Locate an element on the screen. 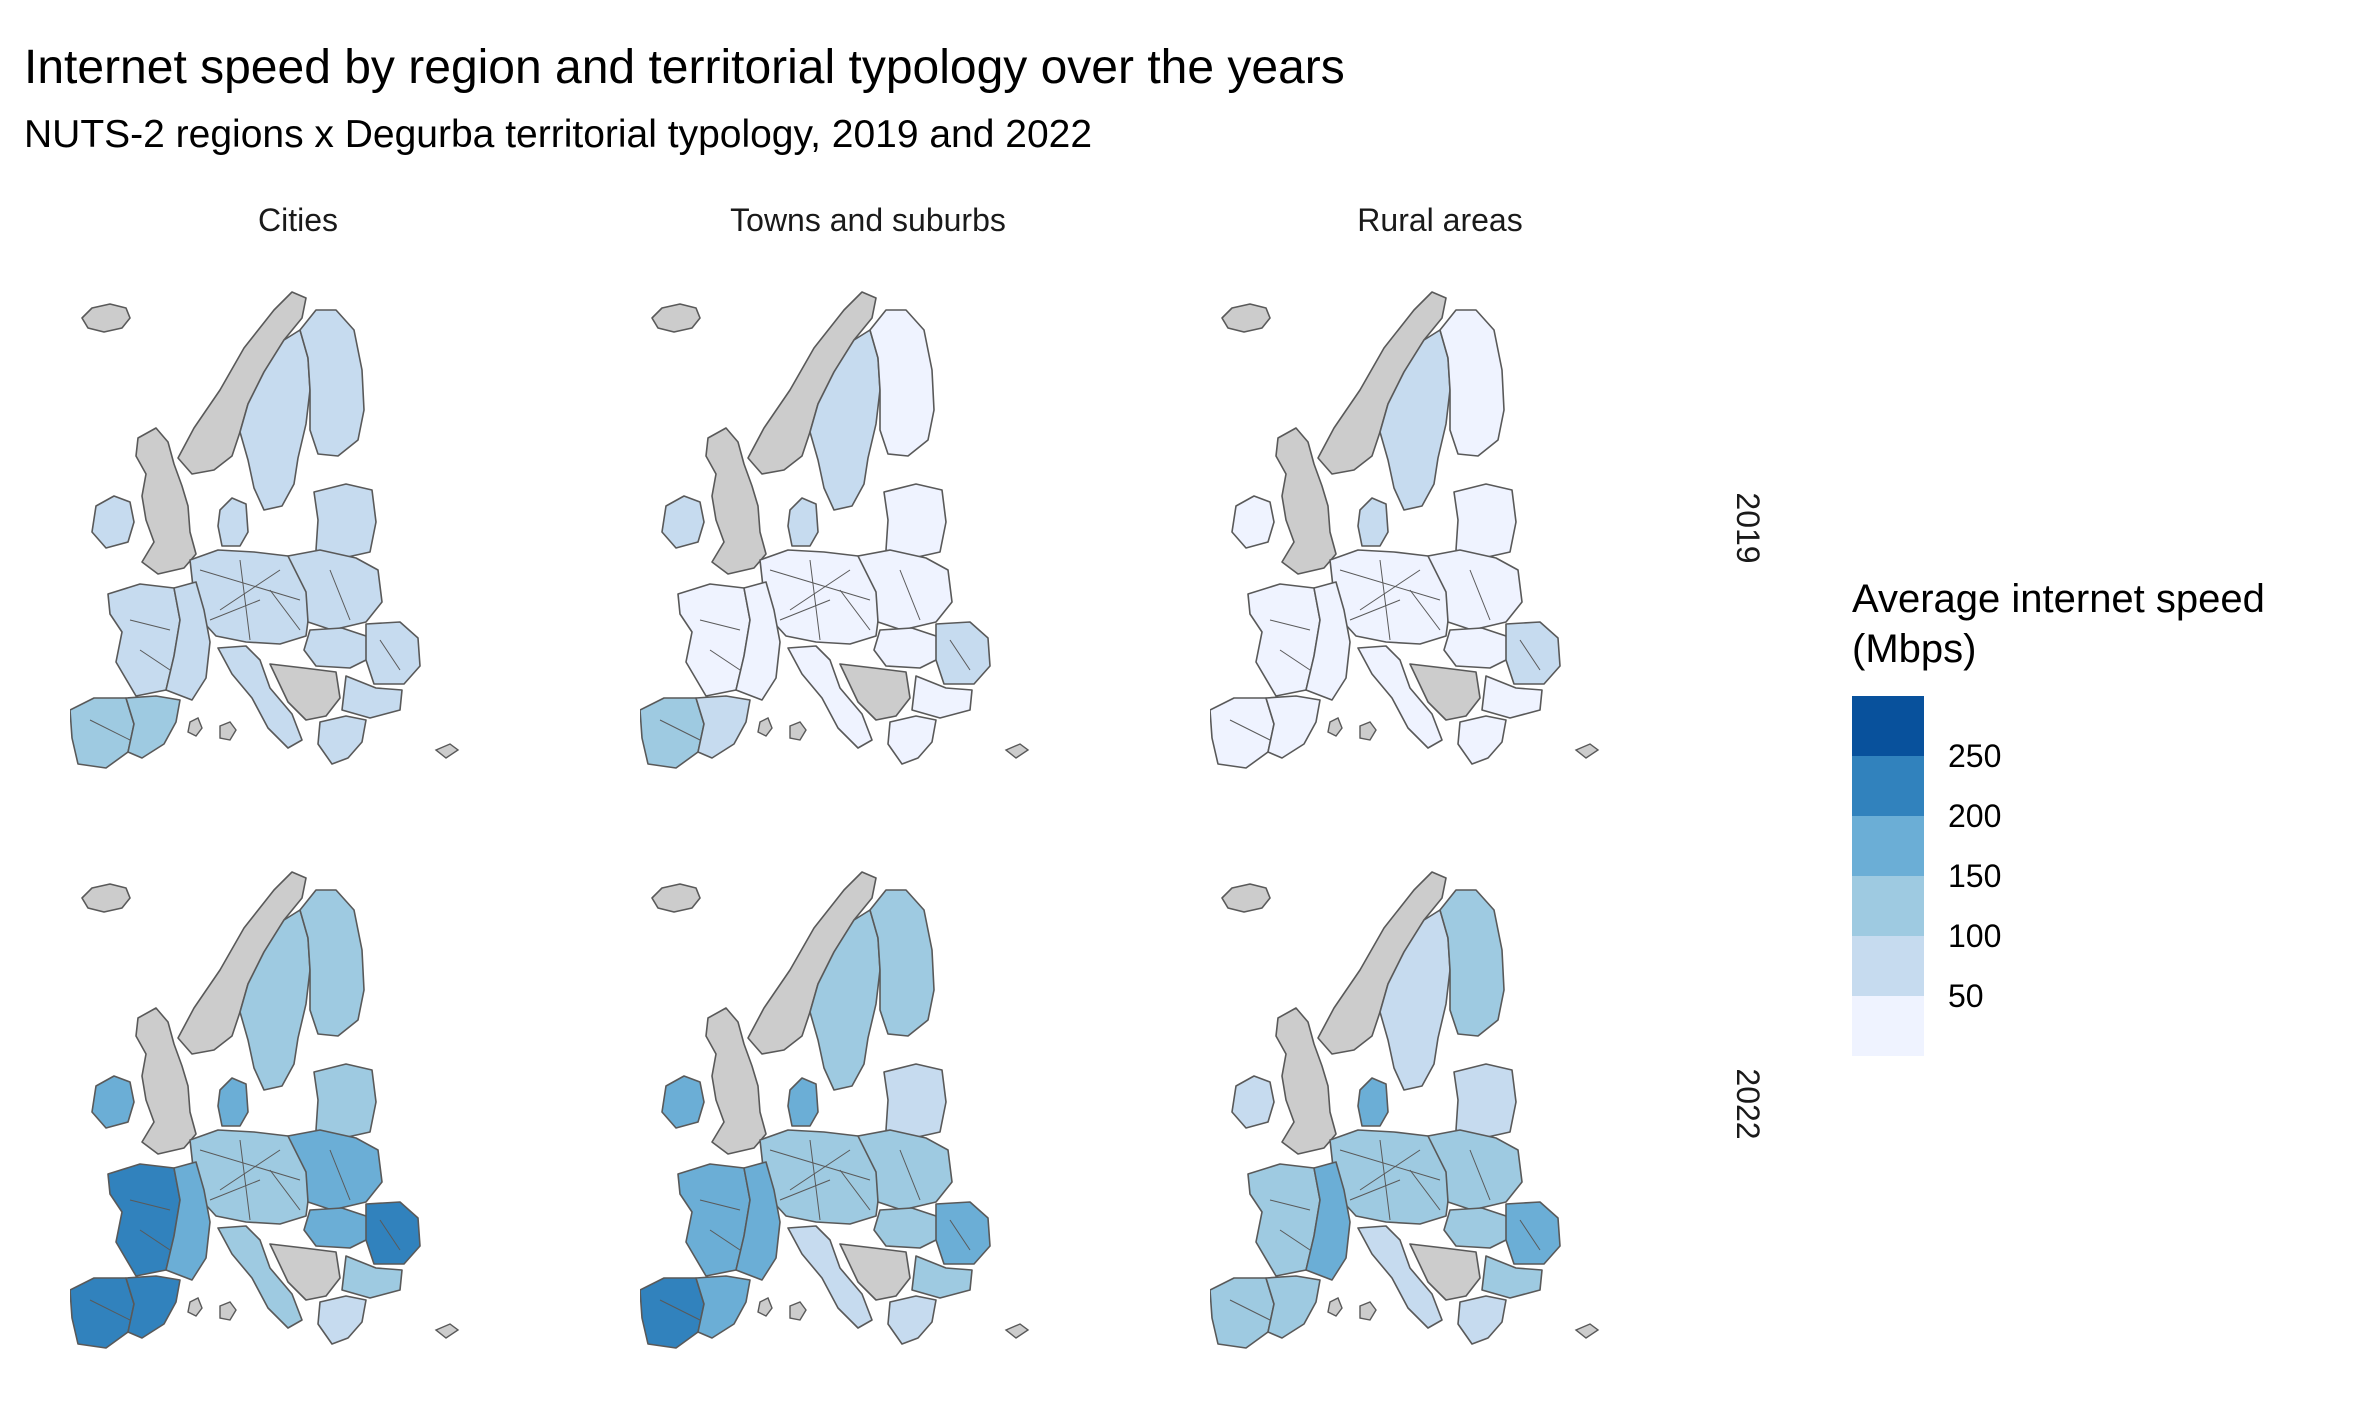 The image size is (2362, 1417). region-poland is located at coordinates (905, 590).